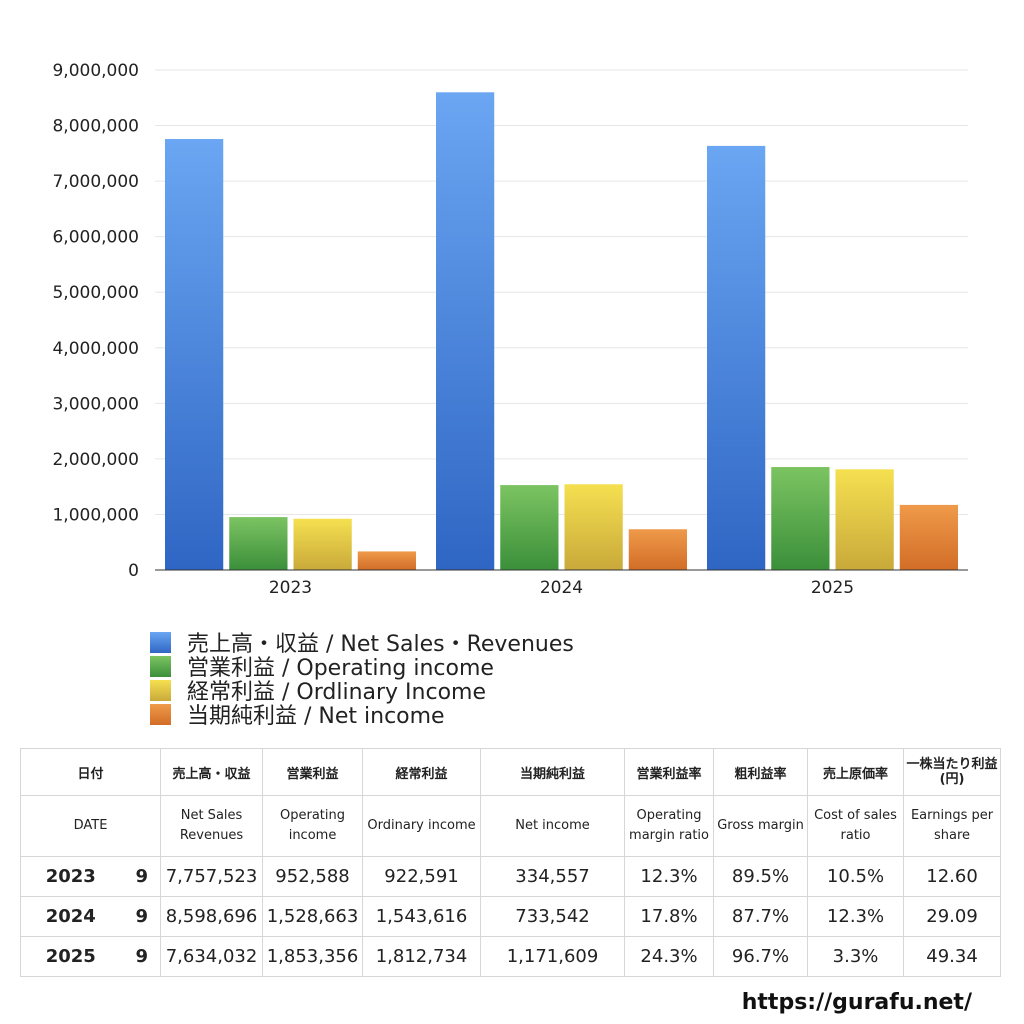 Image resolution: width=1024 pixels, height=1024 pixels. Describe the element at coordinates (95, 515) in the screenshot. I see `y-tick-label: 1,000,000` at that location.